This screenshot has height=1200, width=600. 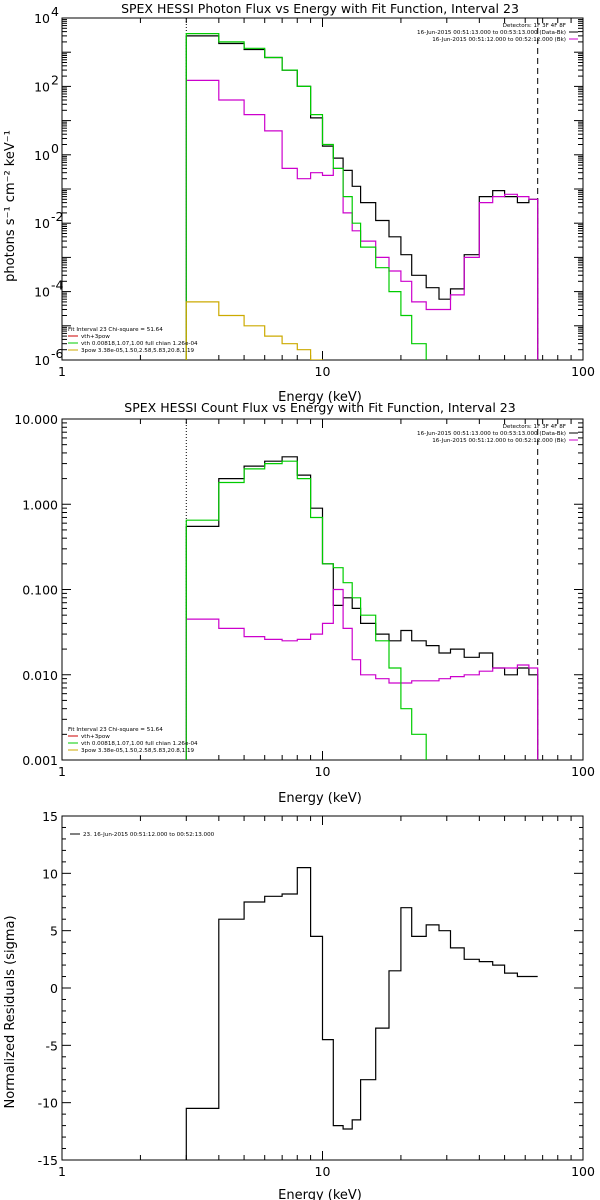 What do you see at coordinates (40, 760) in the screenshot?
I see `y-tick-label: 0.001` at bounding box center [40, 760].